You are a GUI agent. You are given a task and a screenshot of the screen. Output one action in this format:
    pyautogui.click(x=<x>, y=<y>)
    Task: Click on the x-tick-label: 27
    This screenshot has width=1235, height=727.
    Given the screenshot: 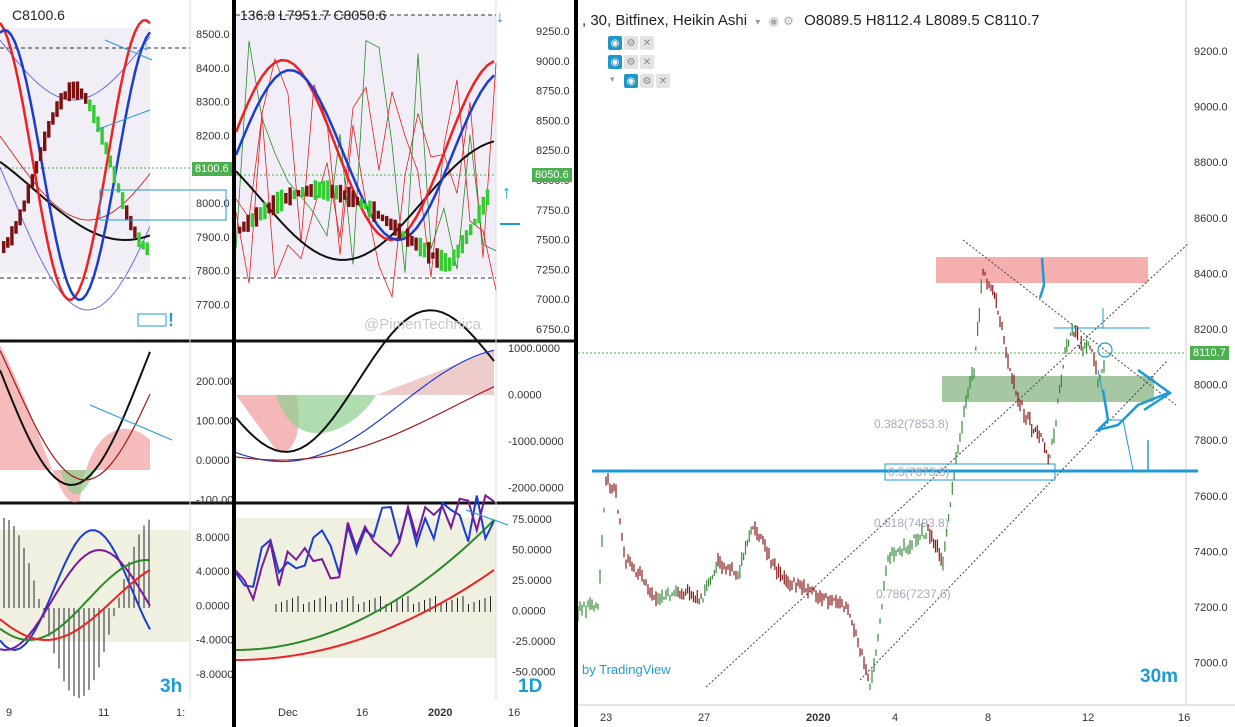 What is the action you would take?
    pyautogui.click(x=704, y=718)
    